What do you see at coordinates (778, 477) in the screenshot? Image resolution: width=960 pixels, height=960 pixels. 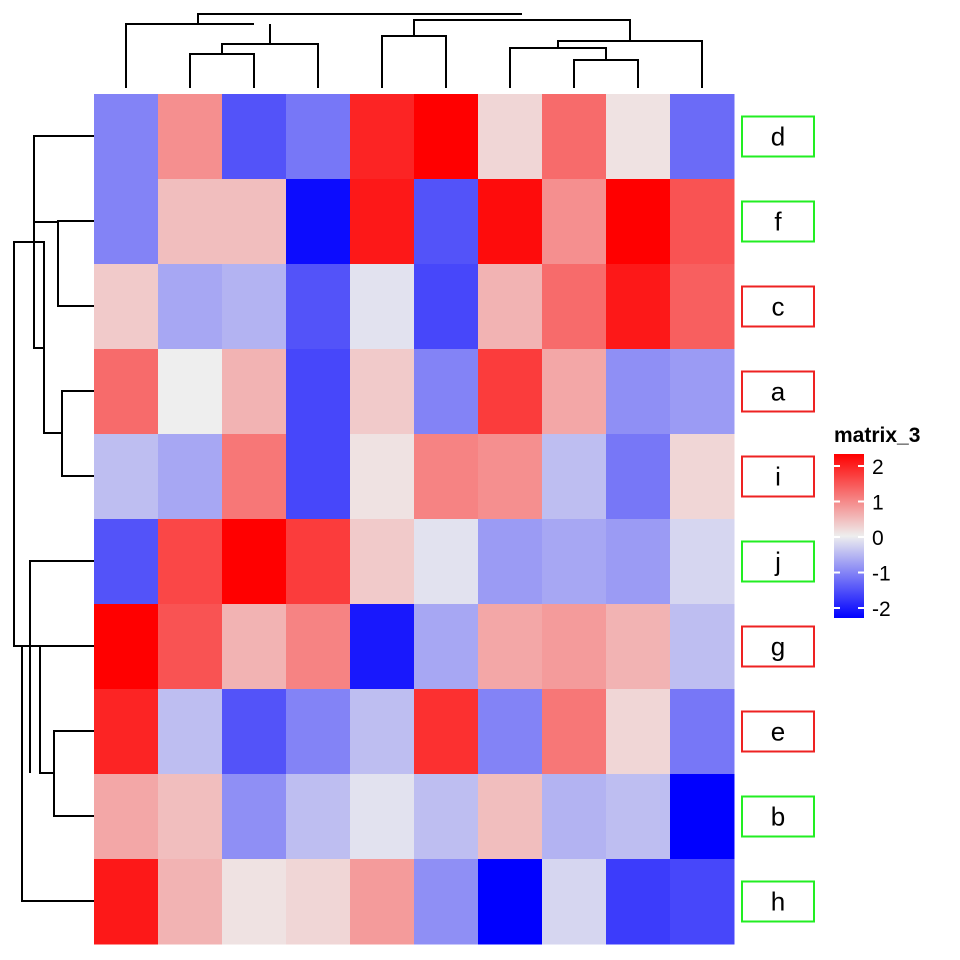 I see `row-label-text: i` at bounding box center [778, 477].